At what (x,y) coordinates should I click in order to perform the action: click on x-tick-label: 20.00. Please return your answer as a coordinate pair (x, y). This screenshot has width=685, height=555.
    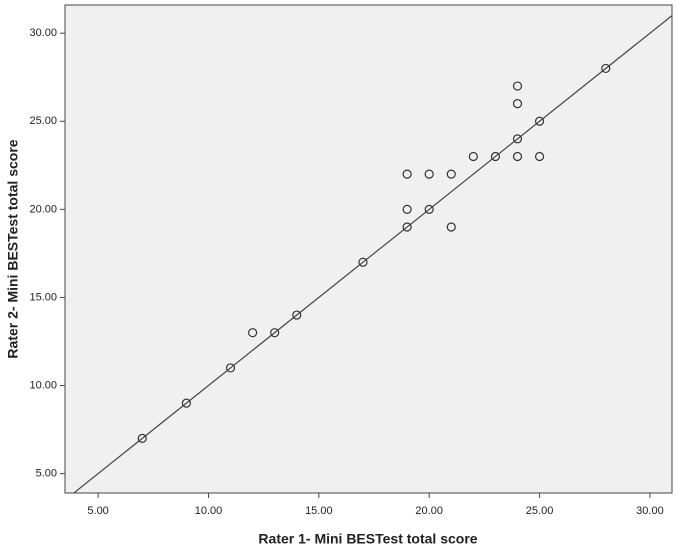
    Looking at the image, I should click on (429, 511).